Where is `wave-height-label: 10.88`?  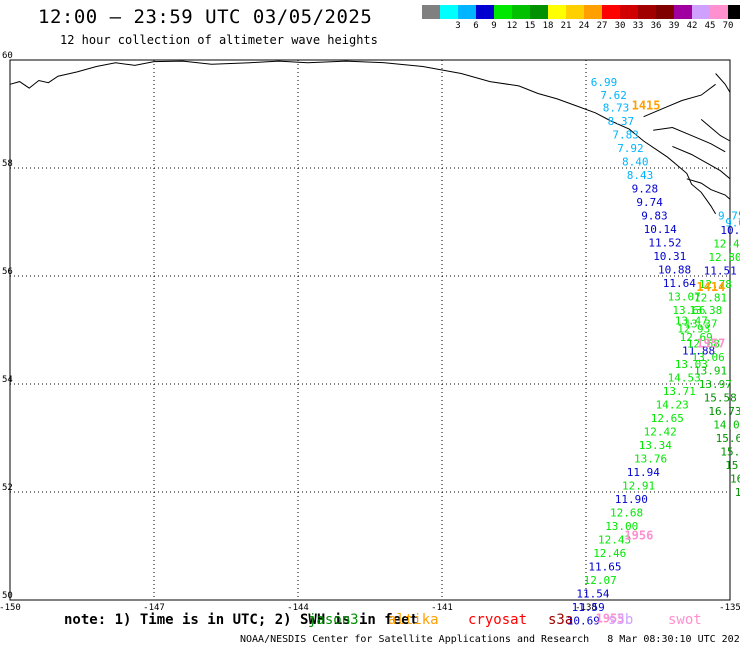
wave-height-label: 10.88 is located at coordinates (674, 269).